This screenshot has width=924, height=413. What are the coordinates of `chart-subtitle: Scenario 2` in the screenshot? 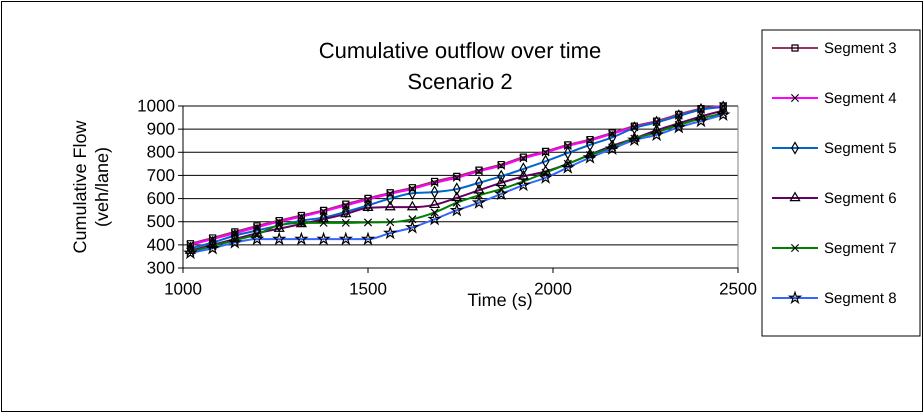 It's located at (460, 81).